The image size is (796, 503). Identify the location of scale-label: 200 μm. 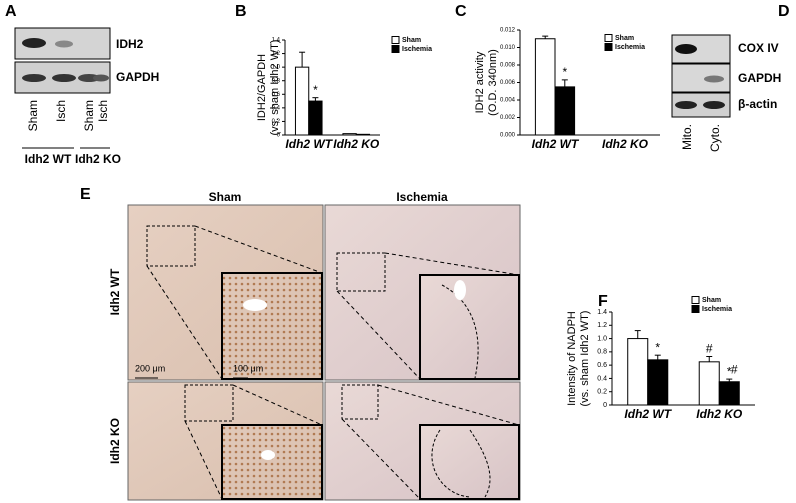
(150, 368).